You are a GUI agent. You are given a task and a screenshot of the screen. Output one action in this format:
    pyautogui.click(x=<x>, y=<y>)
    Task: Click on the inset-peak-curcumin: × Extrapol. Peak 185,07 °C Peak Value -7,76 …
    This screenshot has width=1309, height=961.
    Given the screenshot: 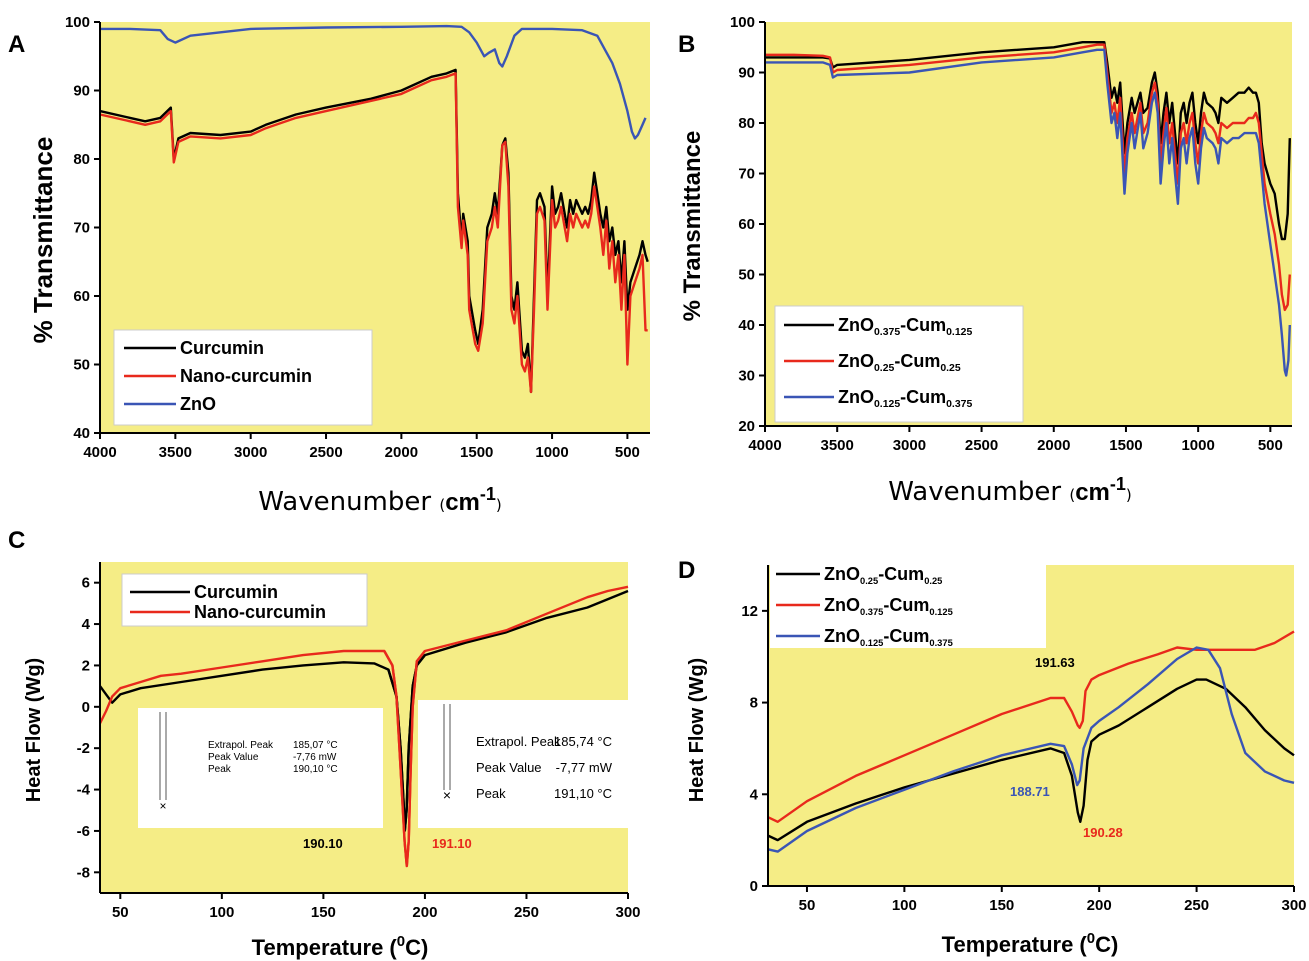 What is the action you would take?
    pyautogui.click(x=260, y=768)
    